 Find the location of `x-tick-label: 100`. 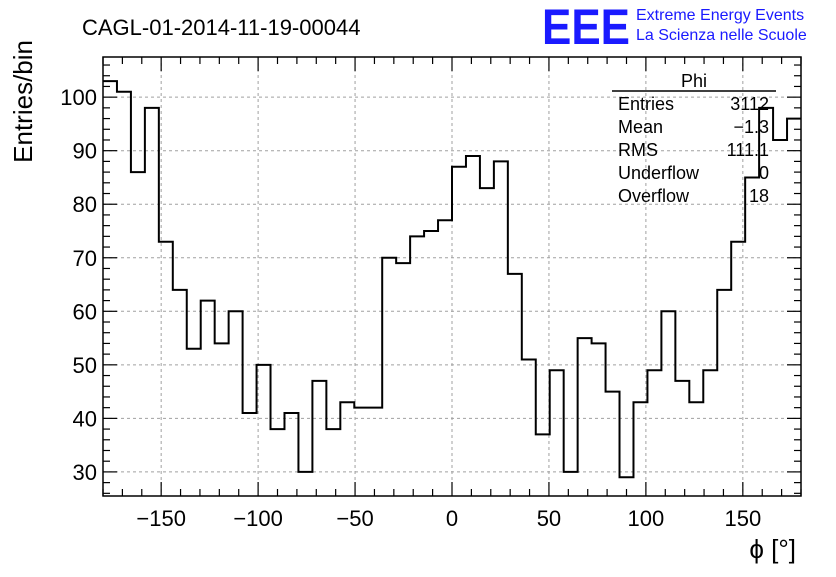

x-tick-label: 100 is located at coordinates (646, 518).